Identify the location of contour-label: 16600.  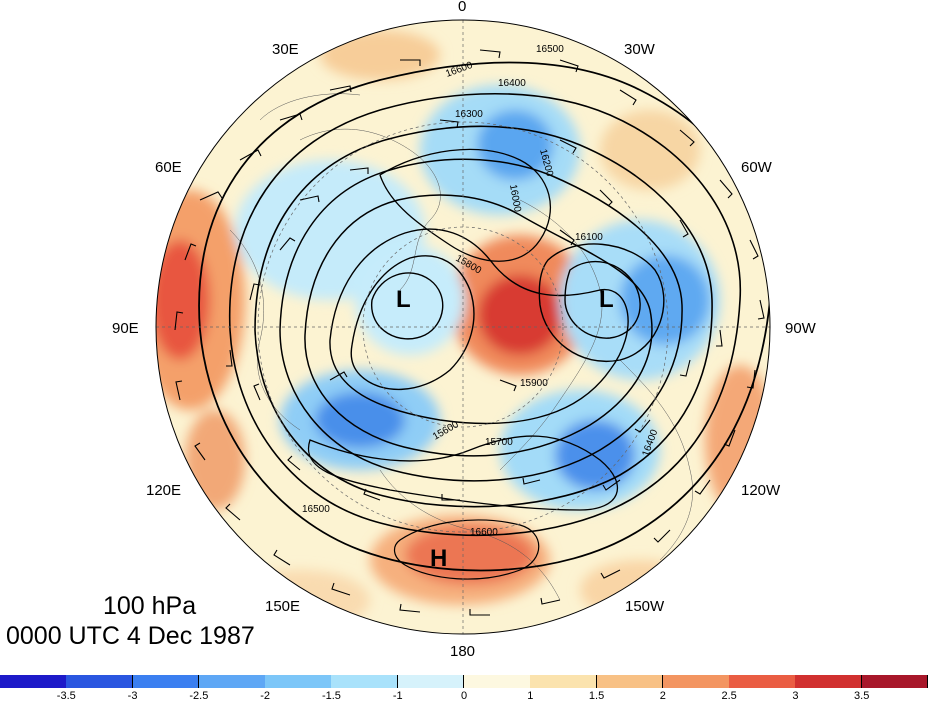
(484, 532).